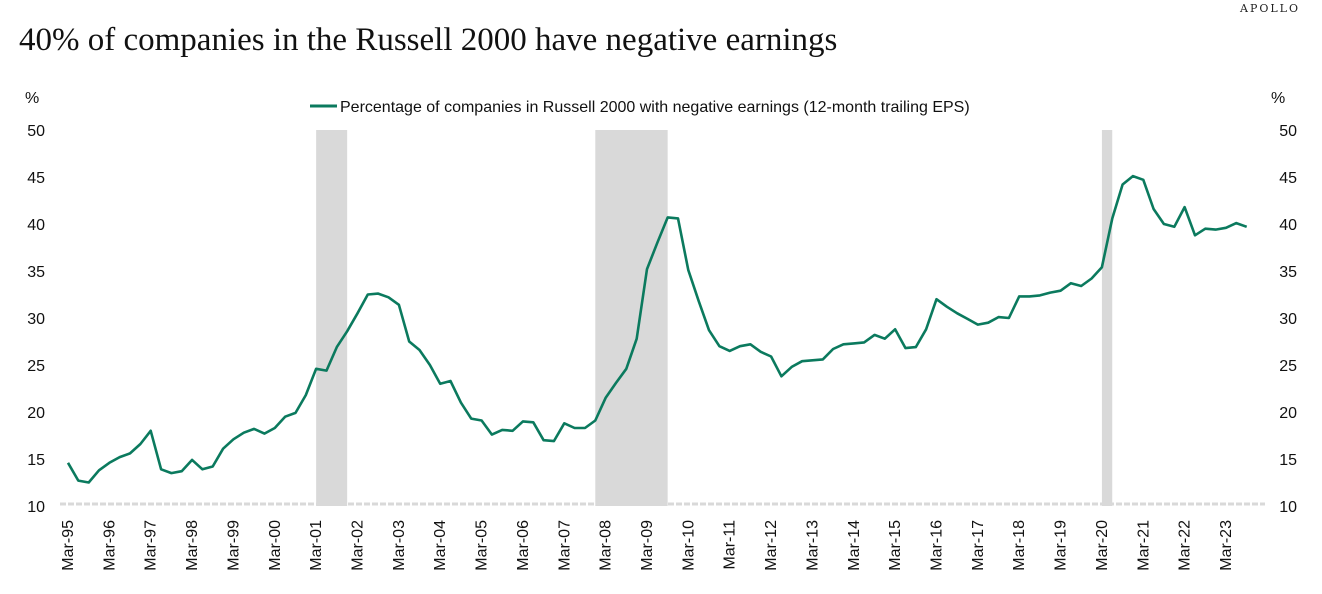  I want to click on y-axis-left: 10 15 20 25 30 35 40 45 50, so click(36, 319).